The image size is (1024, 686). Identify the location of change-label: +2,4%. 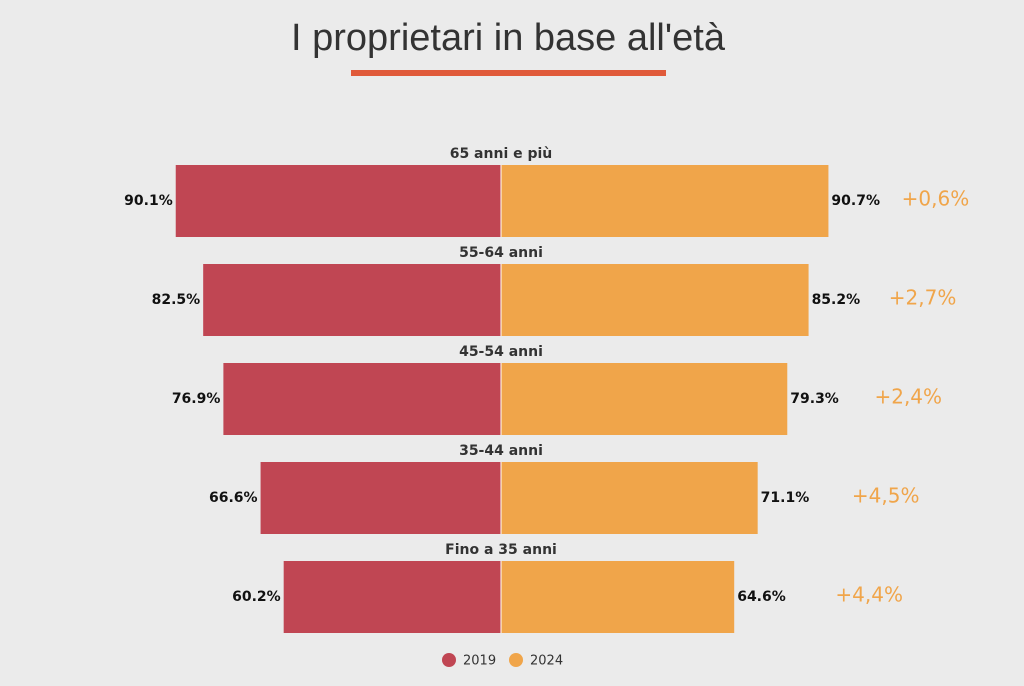
(908, 397).